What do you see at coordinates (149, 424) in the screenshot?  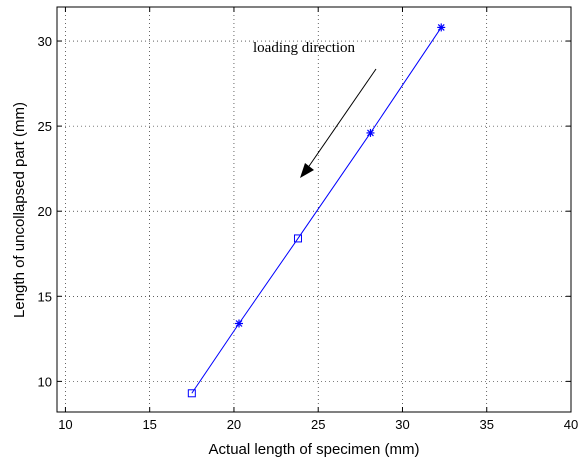 I see `x-tick-label: 15` at bounding box center [149, 424].